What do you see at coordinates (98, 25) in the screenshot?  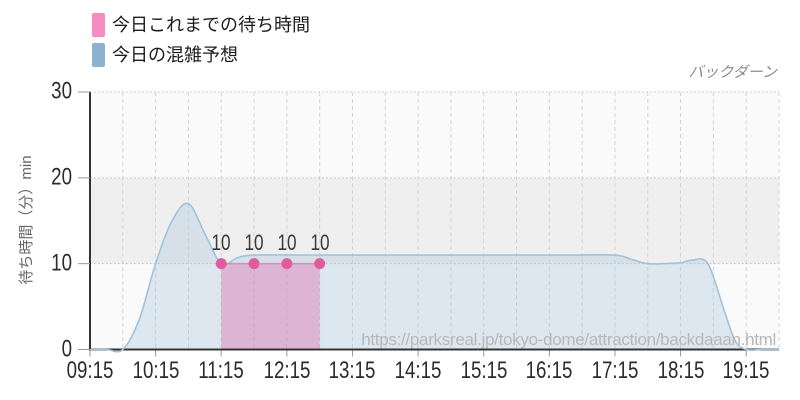 I see `legend-swatch-pink` at bounding box center [98, 25].